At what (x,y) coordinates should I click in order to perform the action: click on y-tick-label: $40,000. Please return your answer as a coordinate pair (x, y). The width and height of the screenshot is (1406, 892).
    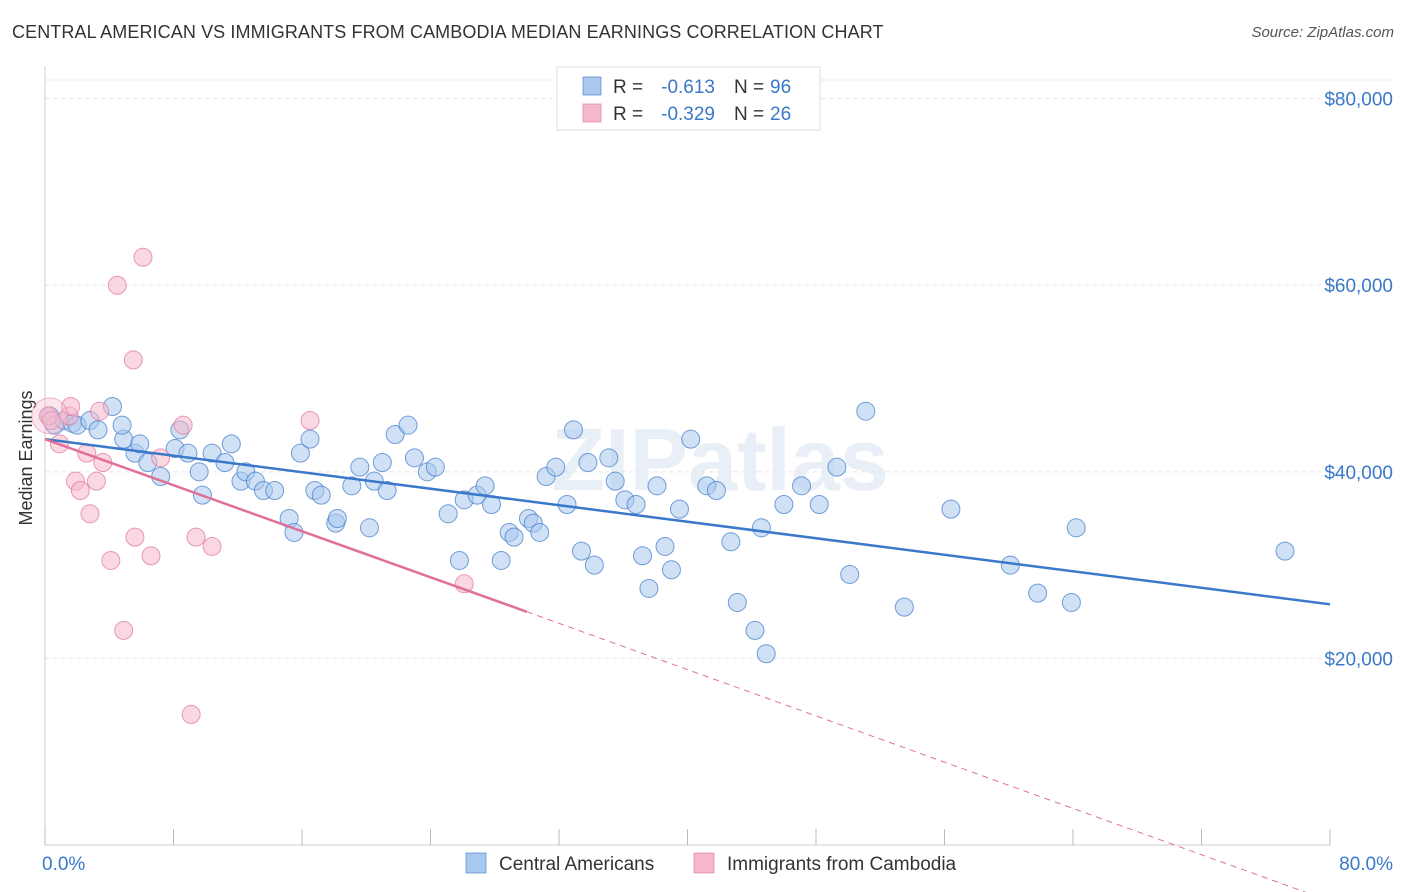
    Looking at the image, I should click on (1358, 473).